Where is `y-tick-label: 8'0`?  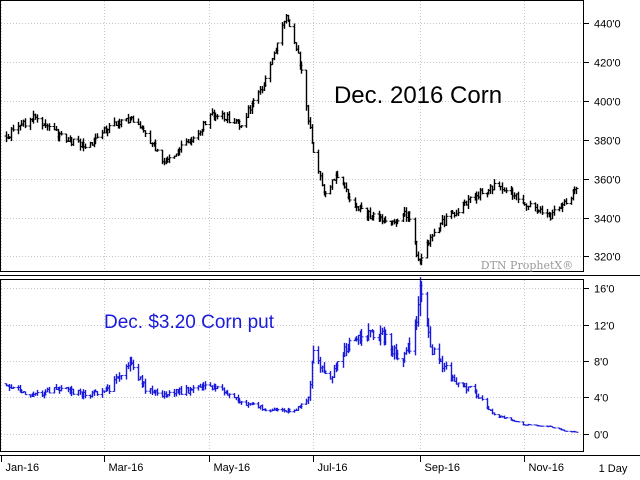 y-tick-label: 8'0 is located at coordinates (601, 363).